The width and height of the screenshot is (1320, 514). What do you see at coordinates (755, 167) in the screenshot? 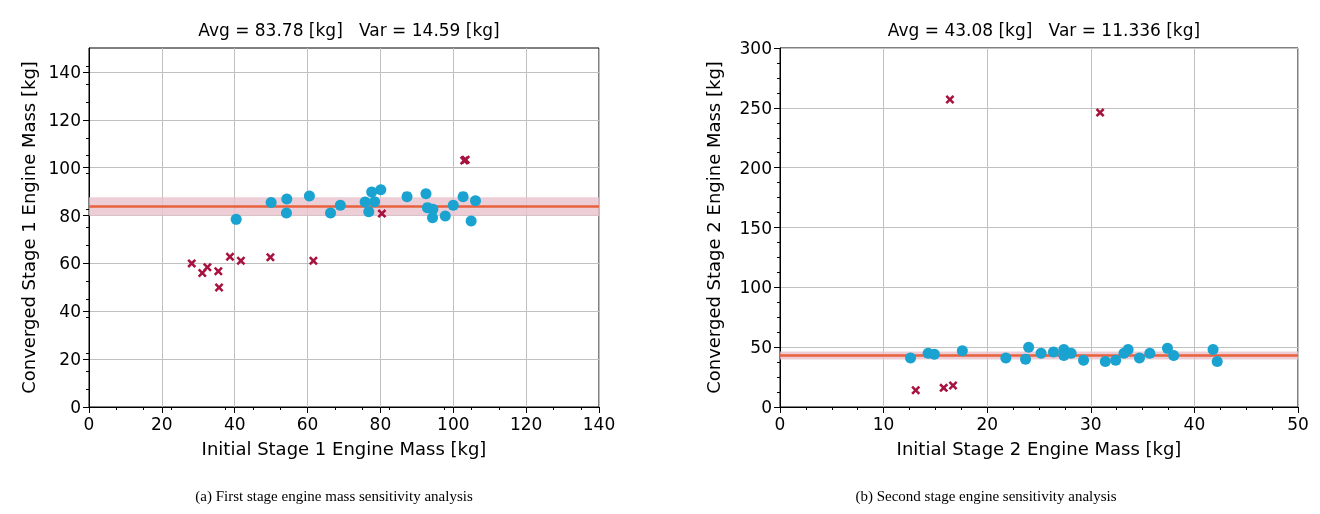
I see `y-tick-label: 200` at bounding box center [755, 167].